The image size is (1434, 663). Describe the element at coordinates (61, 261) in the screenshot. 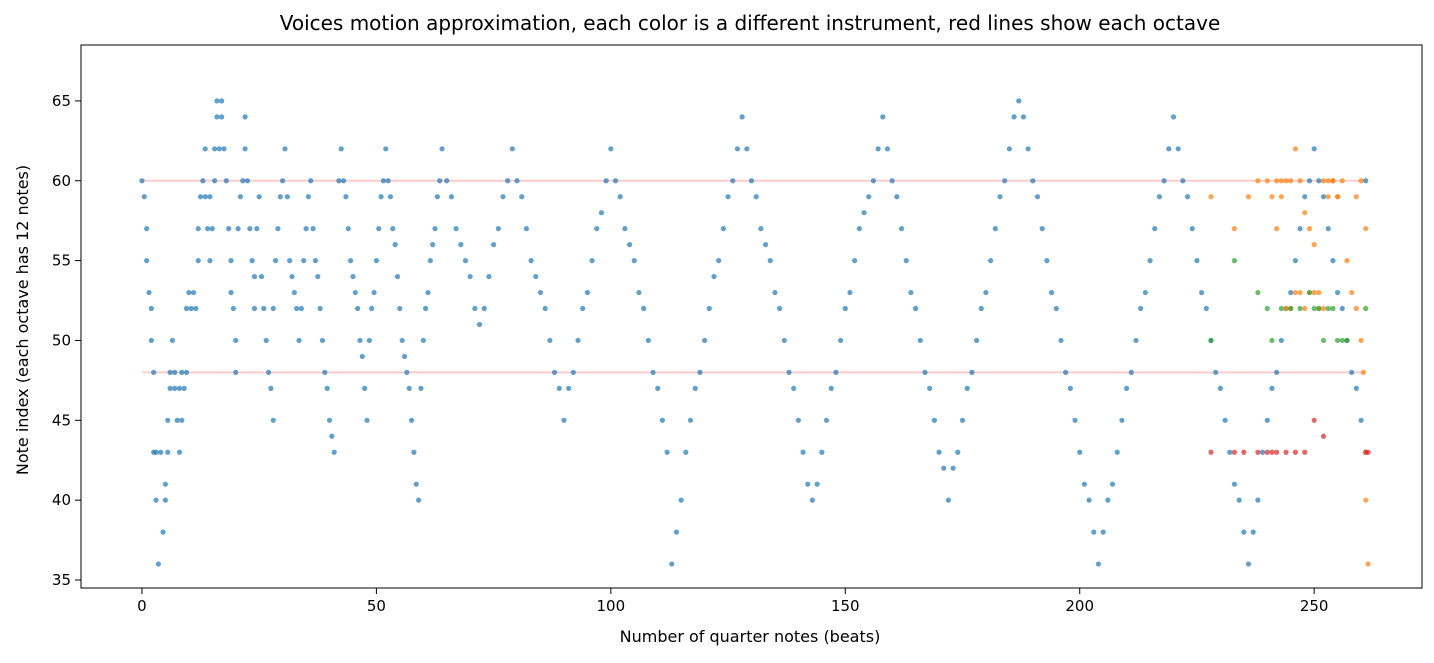

I see `y-tick-label: 55` at that location.